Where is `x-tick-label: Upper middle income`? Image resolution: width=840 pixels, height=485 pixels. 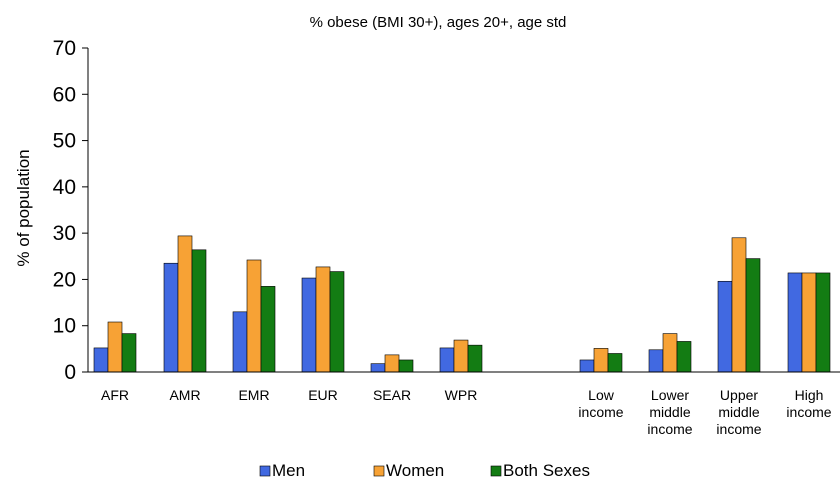 x-tick-label: Upper middle income is located at coordinates (738, 412).